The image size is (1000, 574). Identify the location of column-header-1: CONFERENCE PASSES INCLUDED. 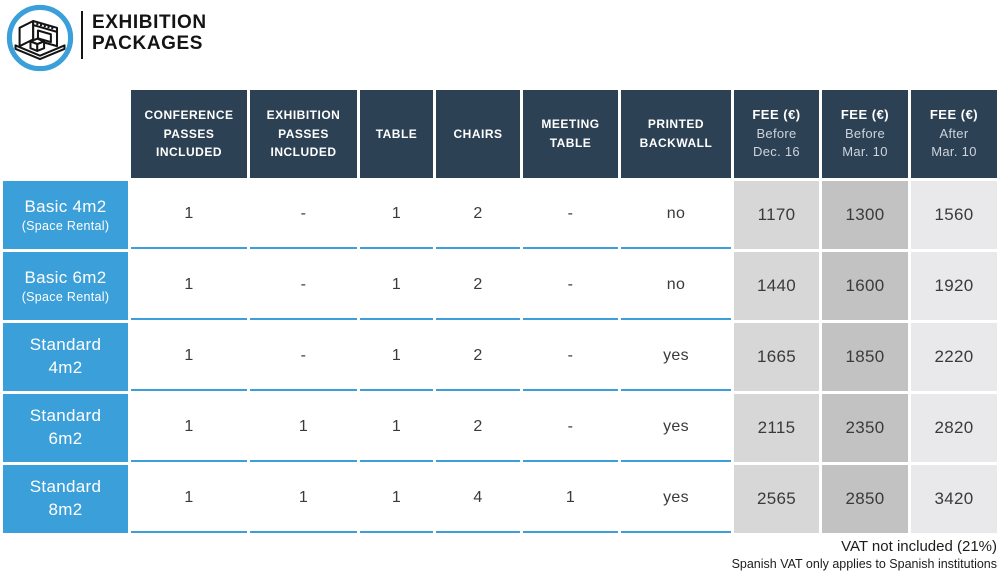
(189, 134).